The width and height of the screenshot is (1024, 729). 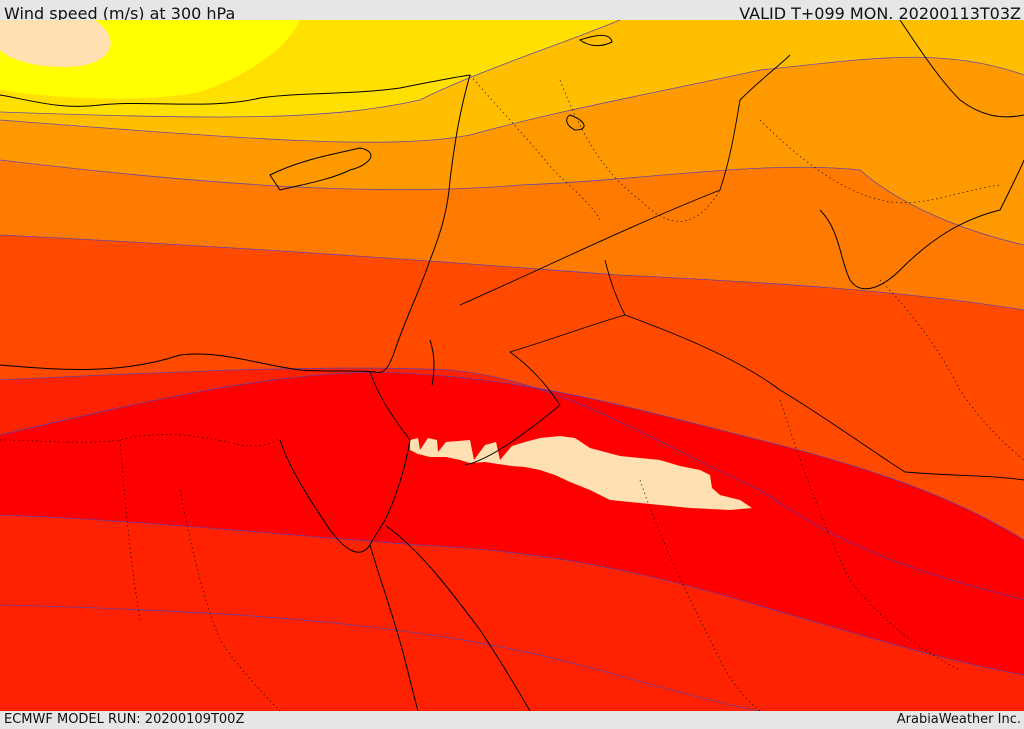 I want to click on cyprus-coast, so click(x=320, y=169).